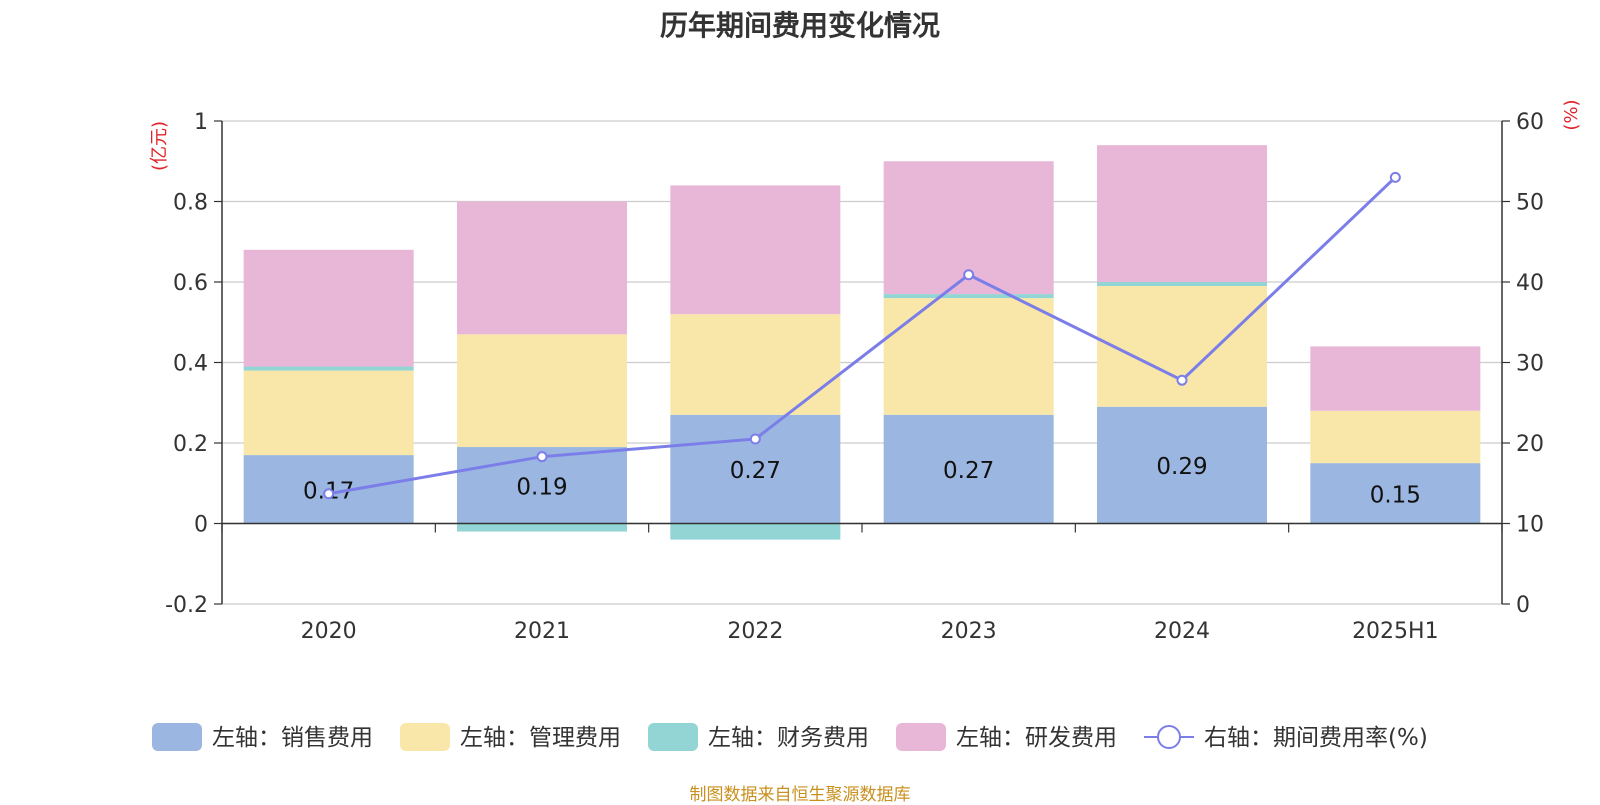  Describe the element at coordinates (1182, 631) in the screenshot. I see `category-label: 2024` at that location.